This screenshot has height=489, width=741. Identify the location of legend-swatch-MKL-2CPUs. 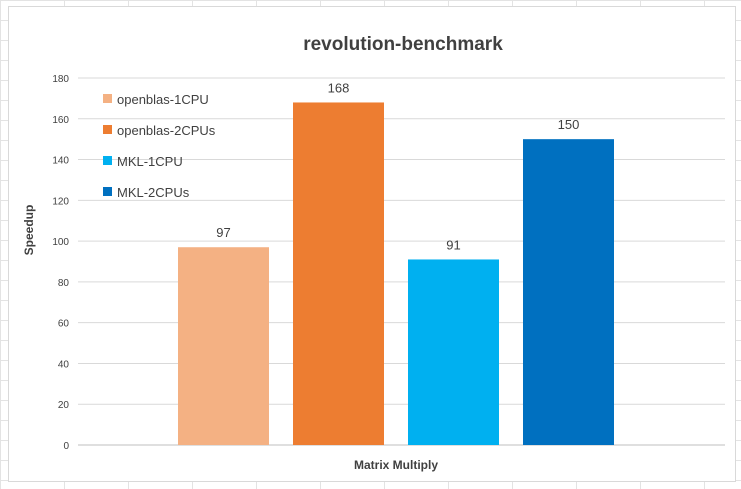
(107, 191).